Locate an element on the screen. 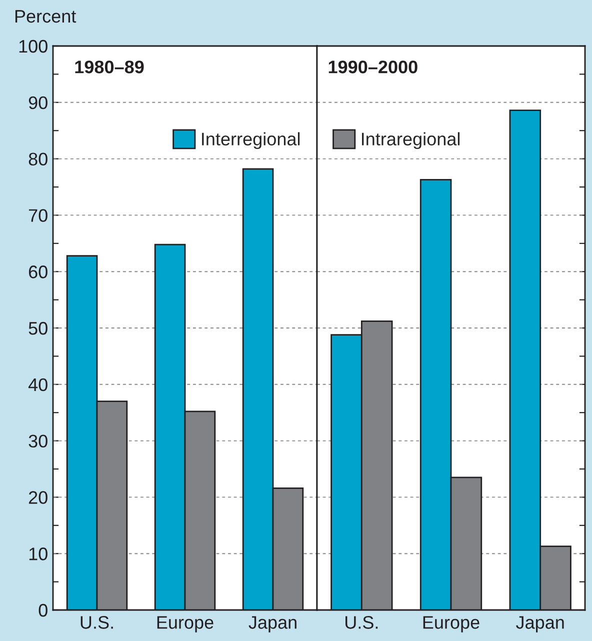  y-tick-label: 60 is located at coordinates (38, 272).